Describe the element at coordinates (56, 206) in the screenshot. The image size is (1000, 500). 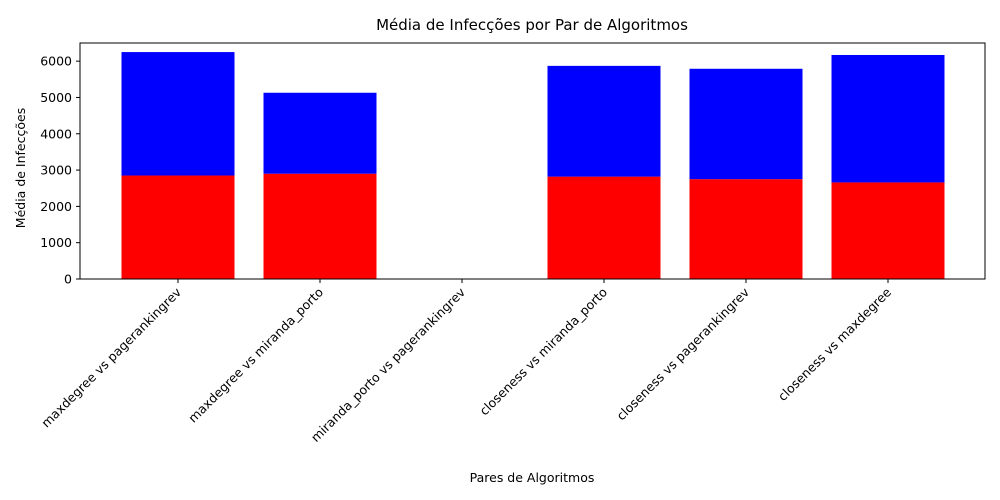
I see `y-tick-label: 2000` at that location.